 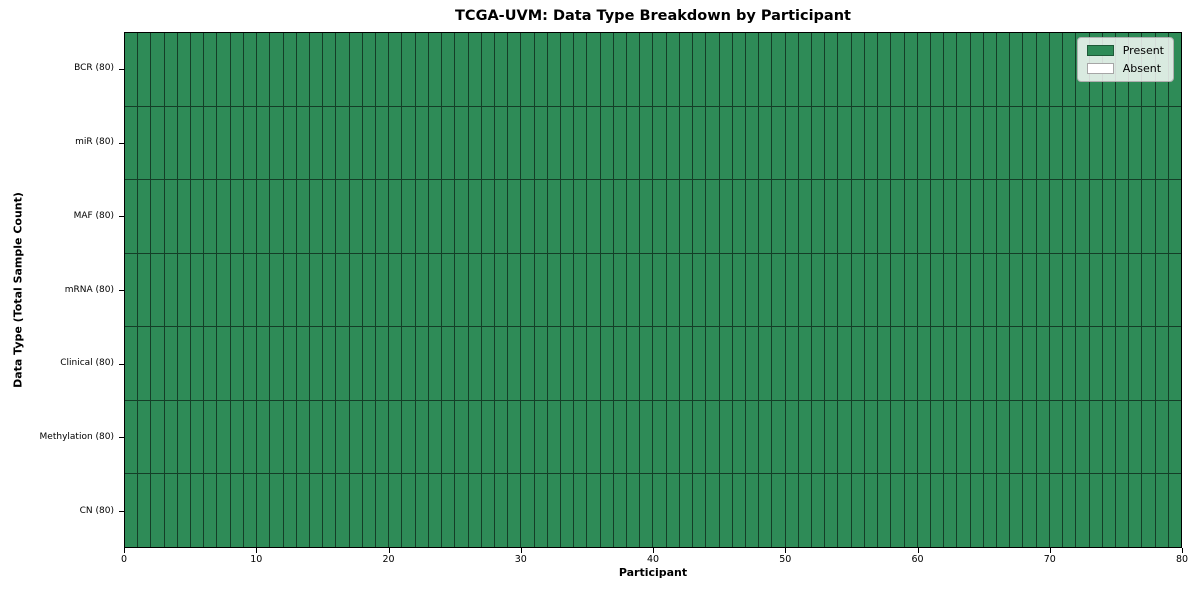 What do you see at coordinates (1142, 69) in the screenshot?
I see `legend-label: Absent` at bounding box center [1142, 69].